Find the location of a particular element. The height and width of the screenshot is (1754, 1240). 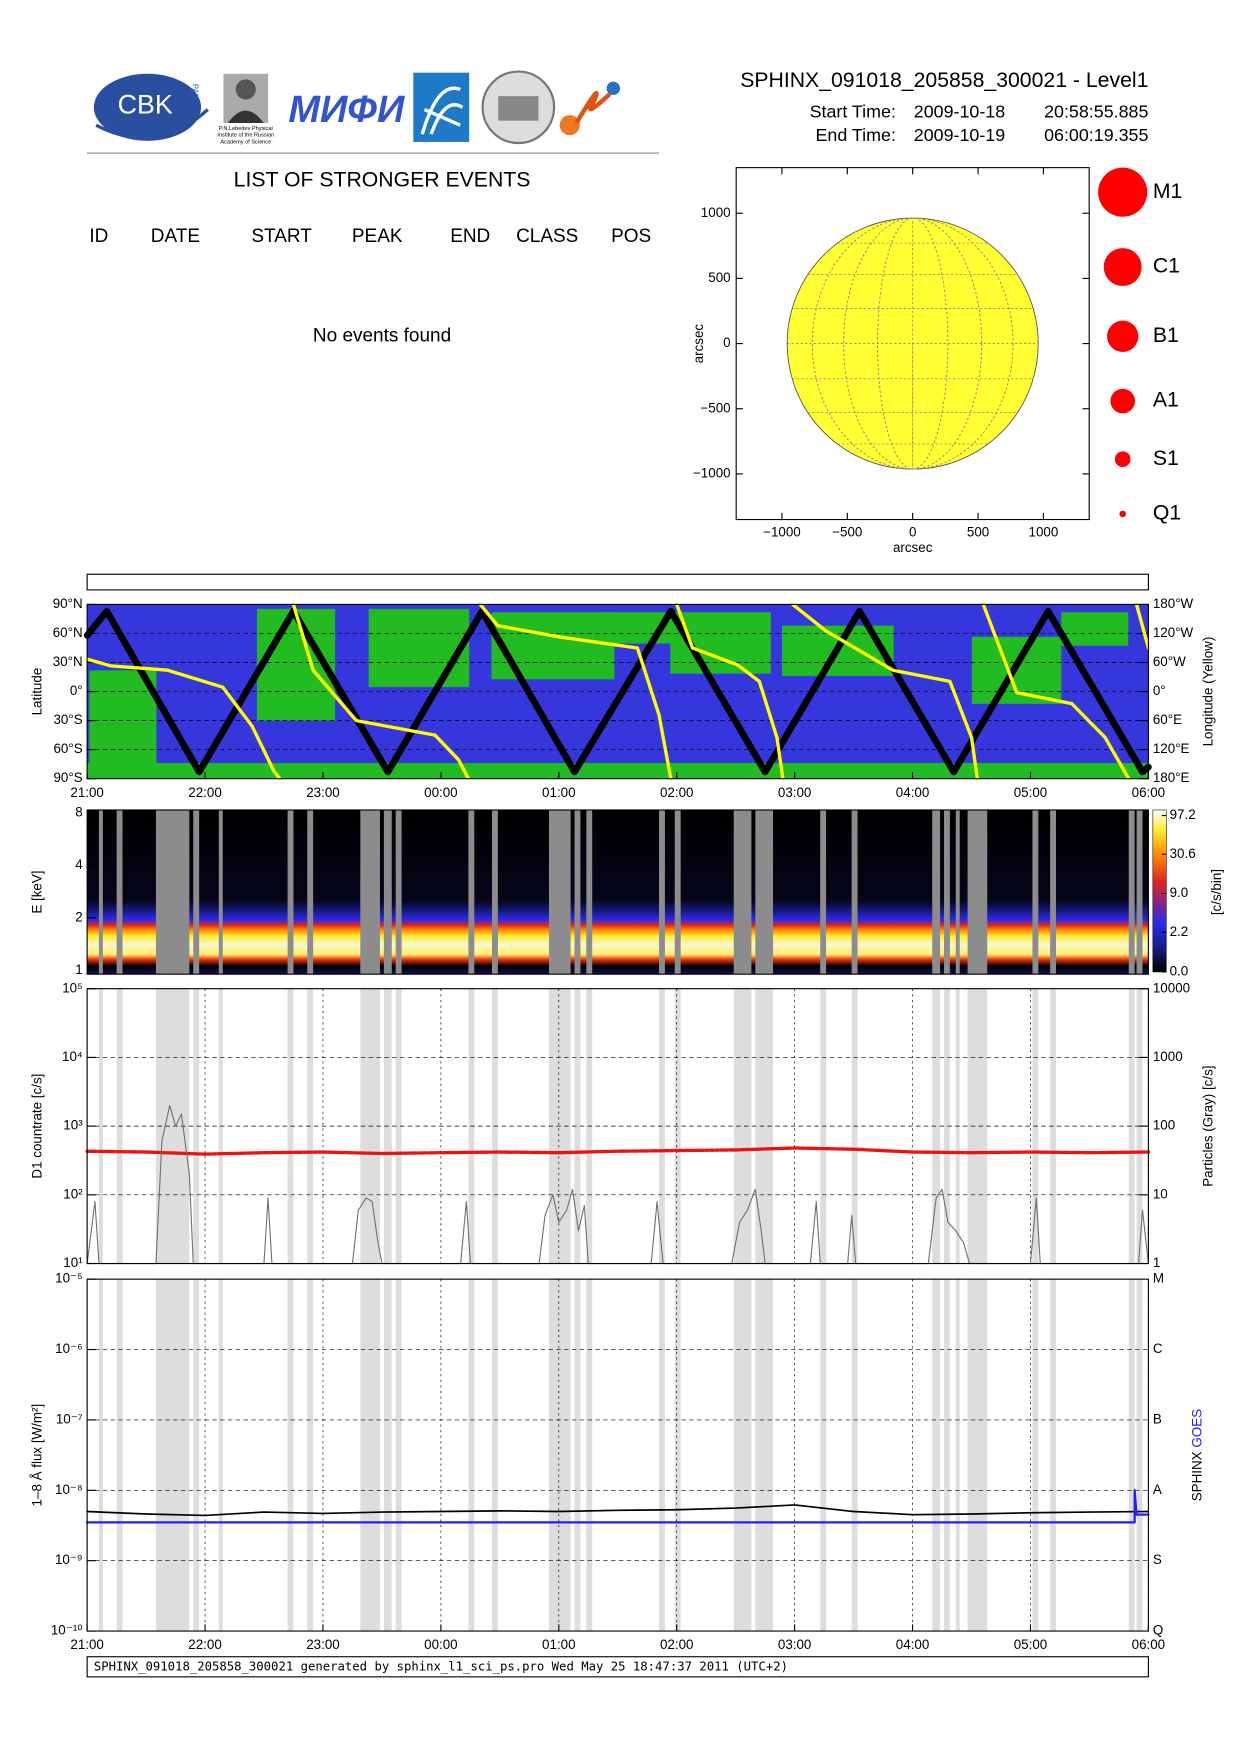

y-tick-label: 1000 is located at coordinates (716, 212).